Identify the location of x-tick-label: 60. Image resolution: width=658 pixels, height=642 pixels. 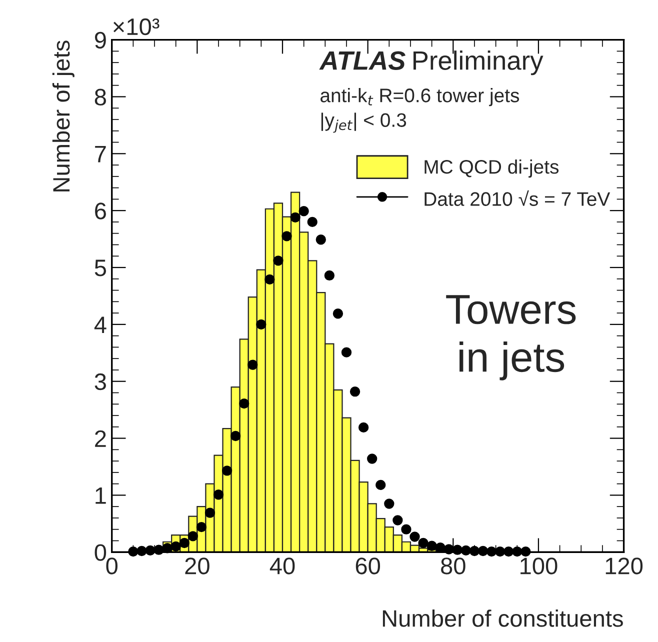
(368, 566).